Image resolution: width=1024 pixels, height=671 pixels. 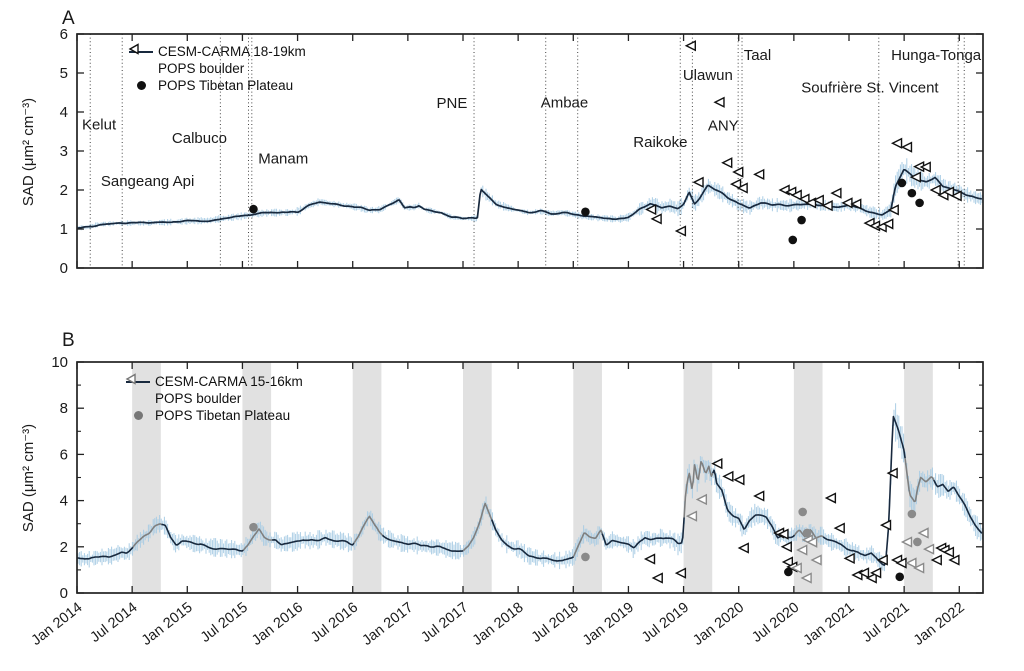 What do you see at coordinates (608, 624) in the screenshot?
I see `x-tick-label: Jan 2019` at bounding box center [608, 624].